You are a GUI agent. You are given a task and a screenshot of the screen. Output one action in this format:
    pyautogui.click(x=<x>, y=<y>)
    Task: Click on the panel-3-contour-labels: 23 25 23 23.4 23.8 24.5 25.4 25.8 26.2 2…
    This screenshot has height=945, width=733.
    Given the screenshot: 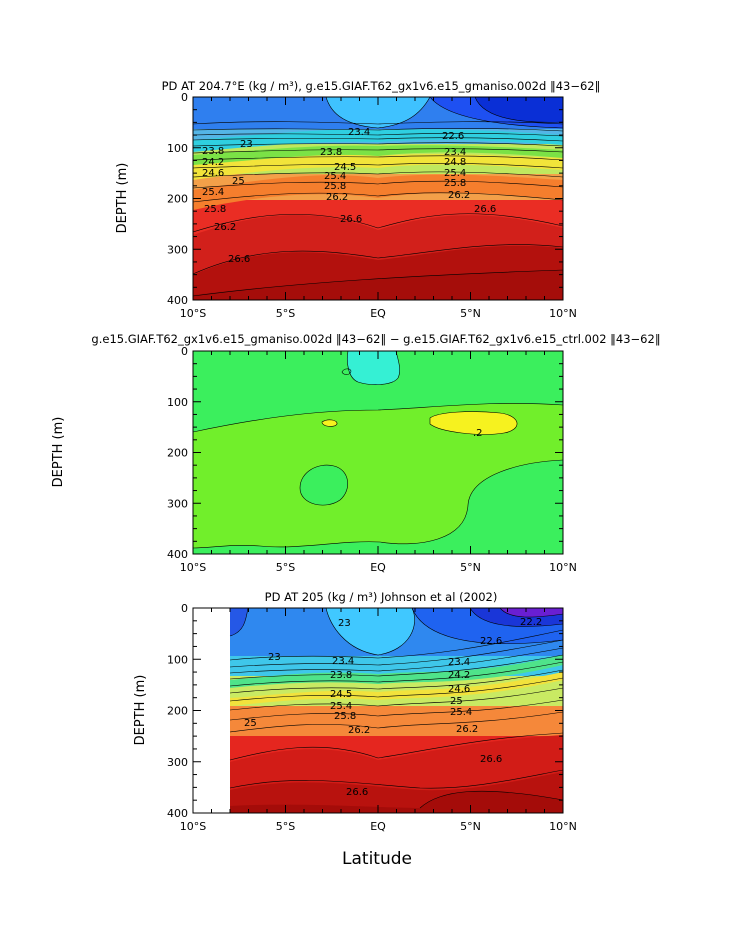 What is the action you would take?
    pyautogui.click(x=393, y=707)
    